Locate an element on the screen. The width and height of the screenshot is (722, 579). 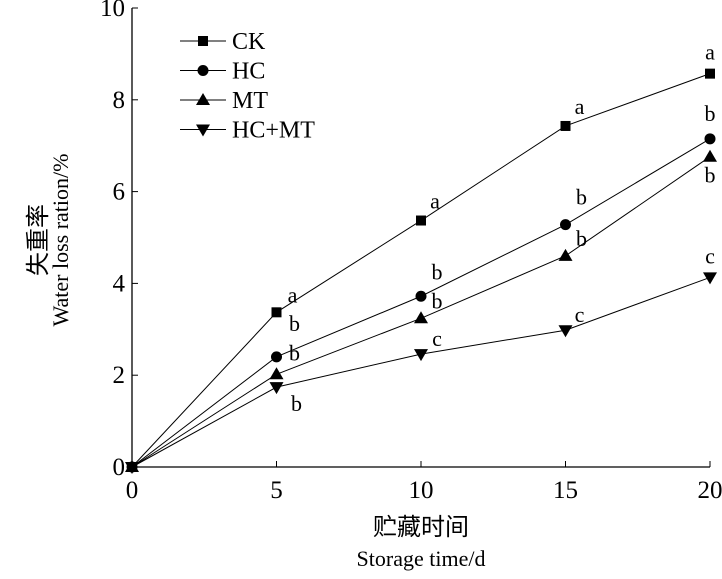
legend-item: HC is located at coordinates (222, 72).